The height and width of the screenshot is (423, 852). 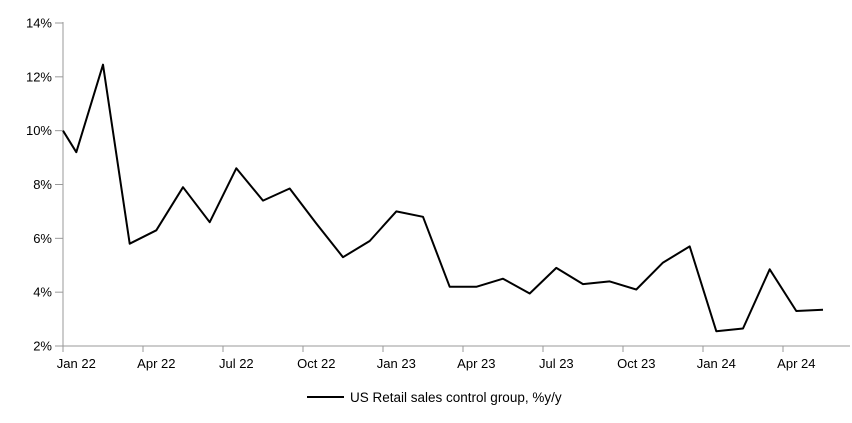 I want to click on y-axis-ticks: 2% 4% 6% 8% 10% 12% 14%, so click(x=44, y=185).